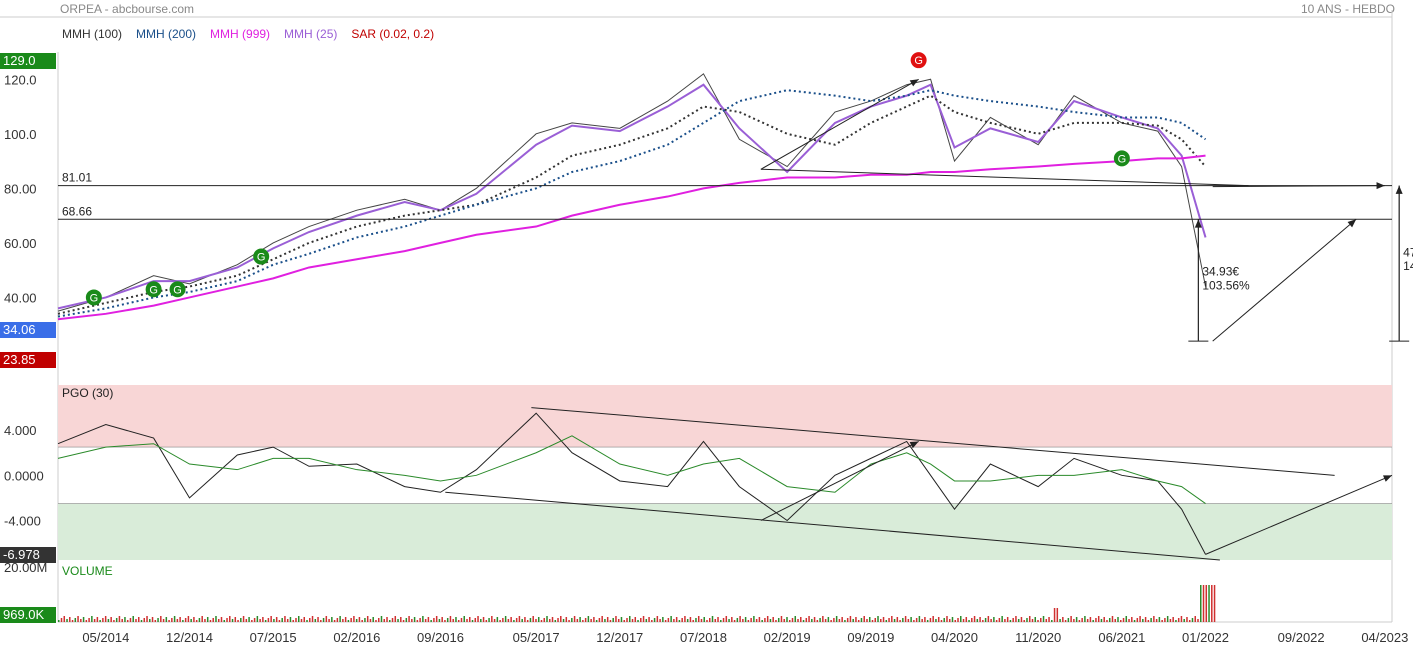 Image resolution: width=1413 pixels, height=650 pixels. Describe the element at coordinates (1284, 280) in the screenshot. I see `projection-arrow` at that location.